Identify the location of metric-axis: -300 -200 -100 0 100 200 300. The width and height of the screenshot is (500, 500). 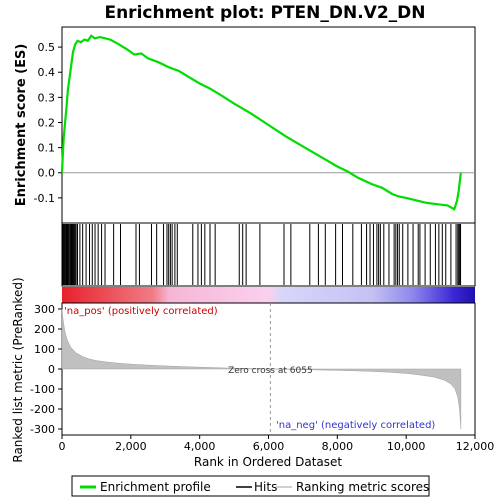
(46, 369).